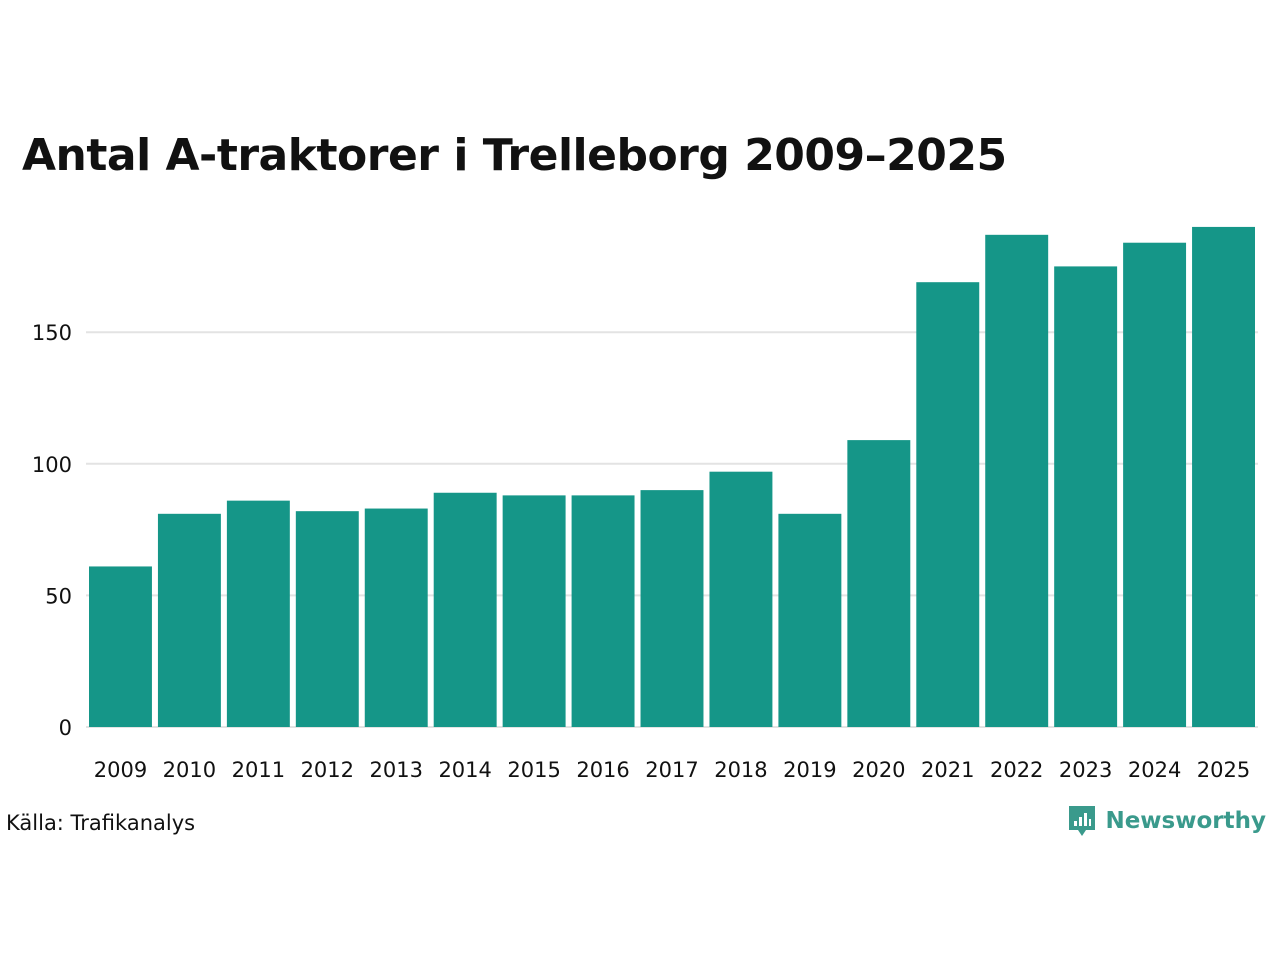 This screenshot has height=960, width=1280. I want to click on x-tick-label: 2017, so click(671, 770).